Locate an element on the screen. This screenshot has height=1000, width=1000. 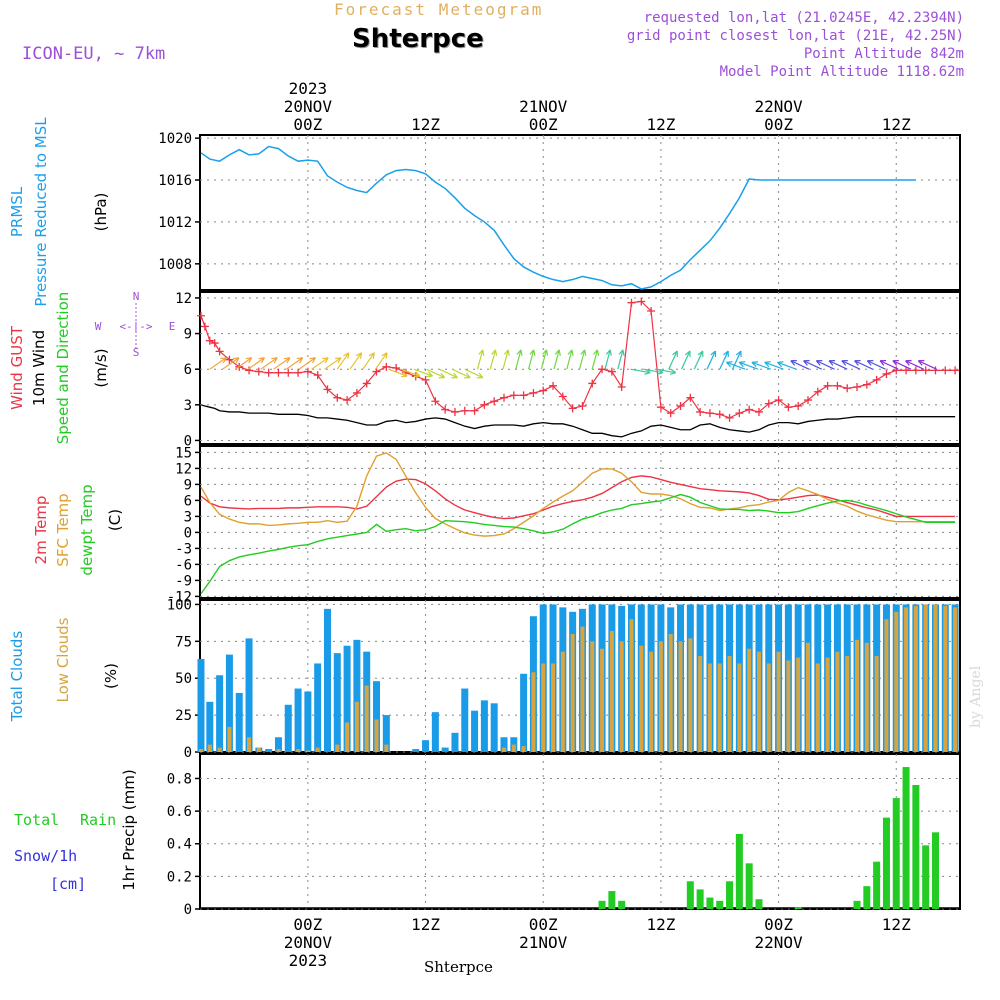
compass-south: S is located at coordinates (136, 352).